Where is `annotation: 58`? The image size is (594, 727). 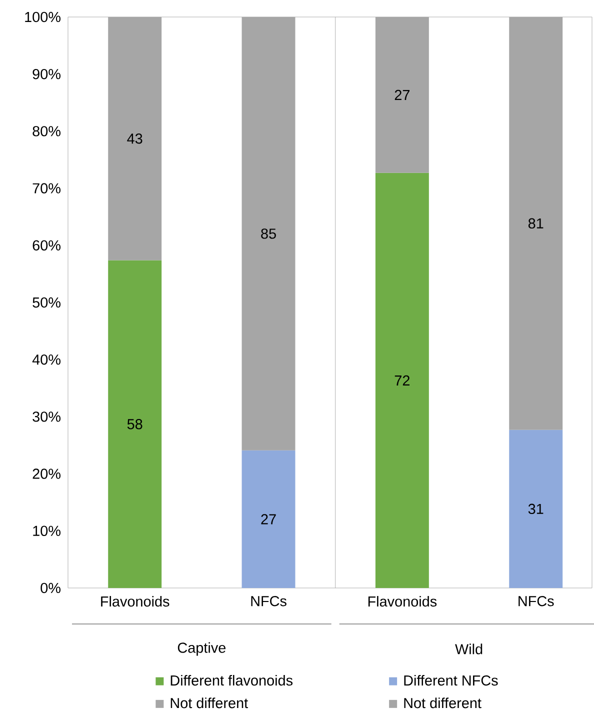
annotation: 58 is located at coordinates (134, 424).